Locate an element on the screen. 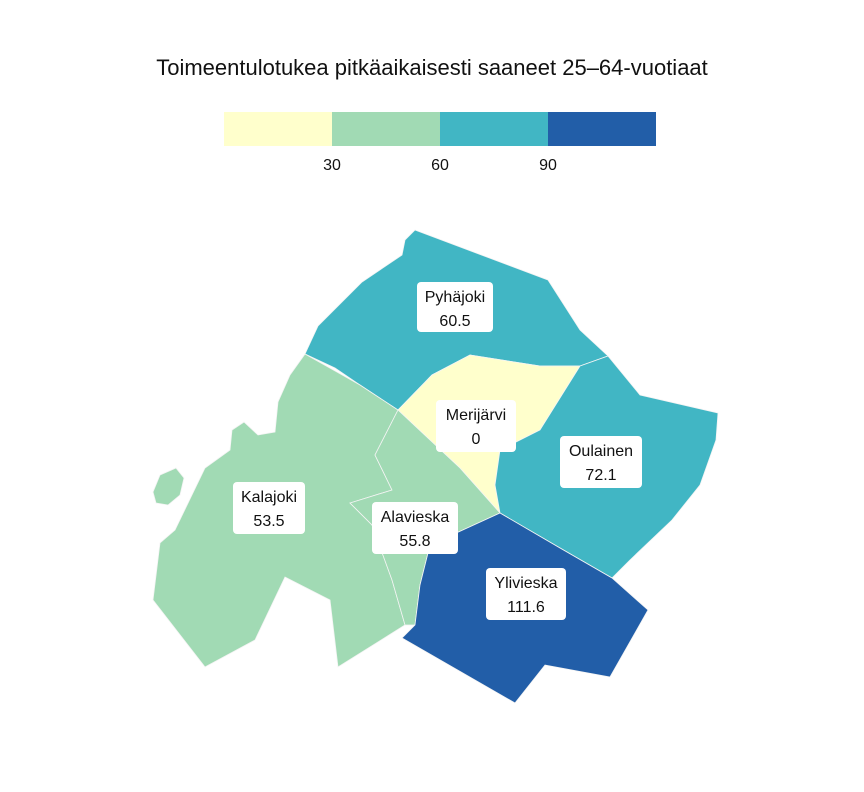  label-merijarvi-name: Merijärvi is located at coordinates (476, 415).